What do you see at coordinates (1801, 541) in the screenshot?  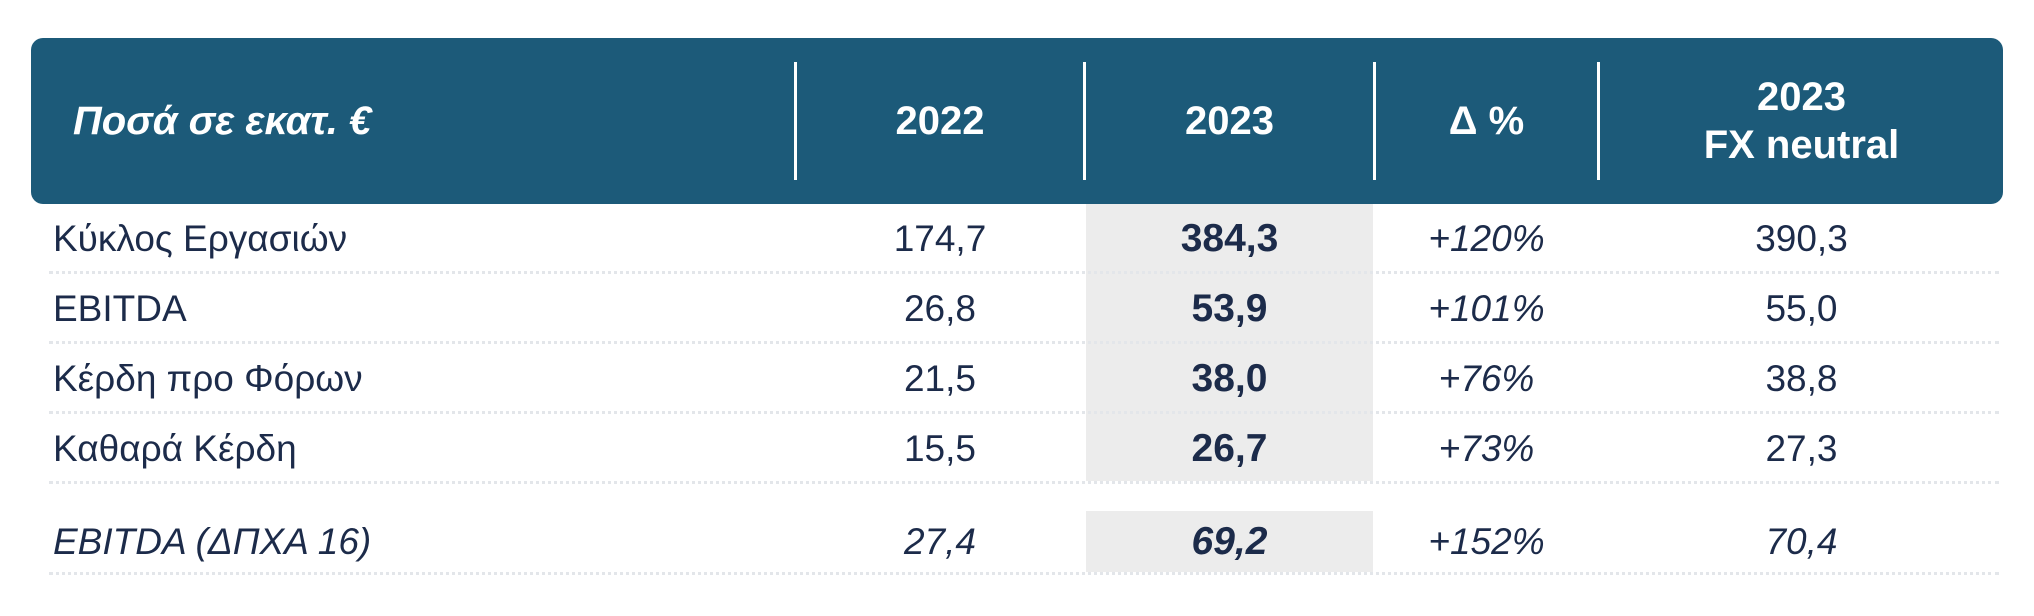 I see `value-fx-neutral: 70,4` at bounding box center [1801, 541].